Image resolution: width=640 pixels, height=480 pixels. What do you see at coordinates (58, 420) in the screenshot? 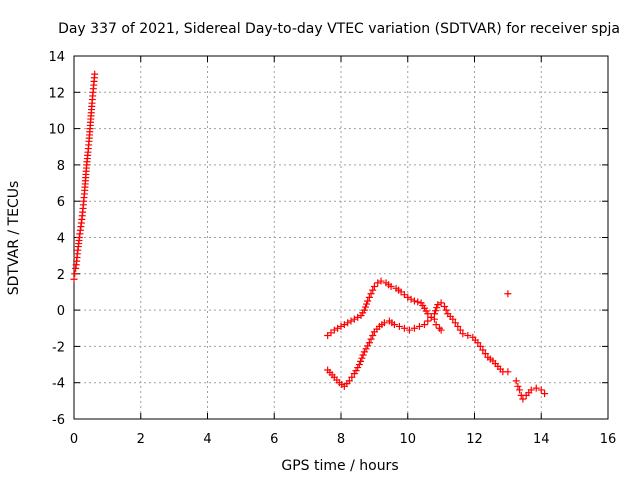
I see `y-tick-label: -6` at bounding box center [58, 420].